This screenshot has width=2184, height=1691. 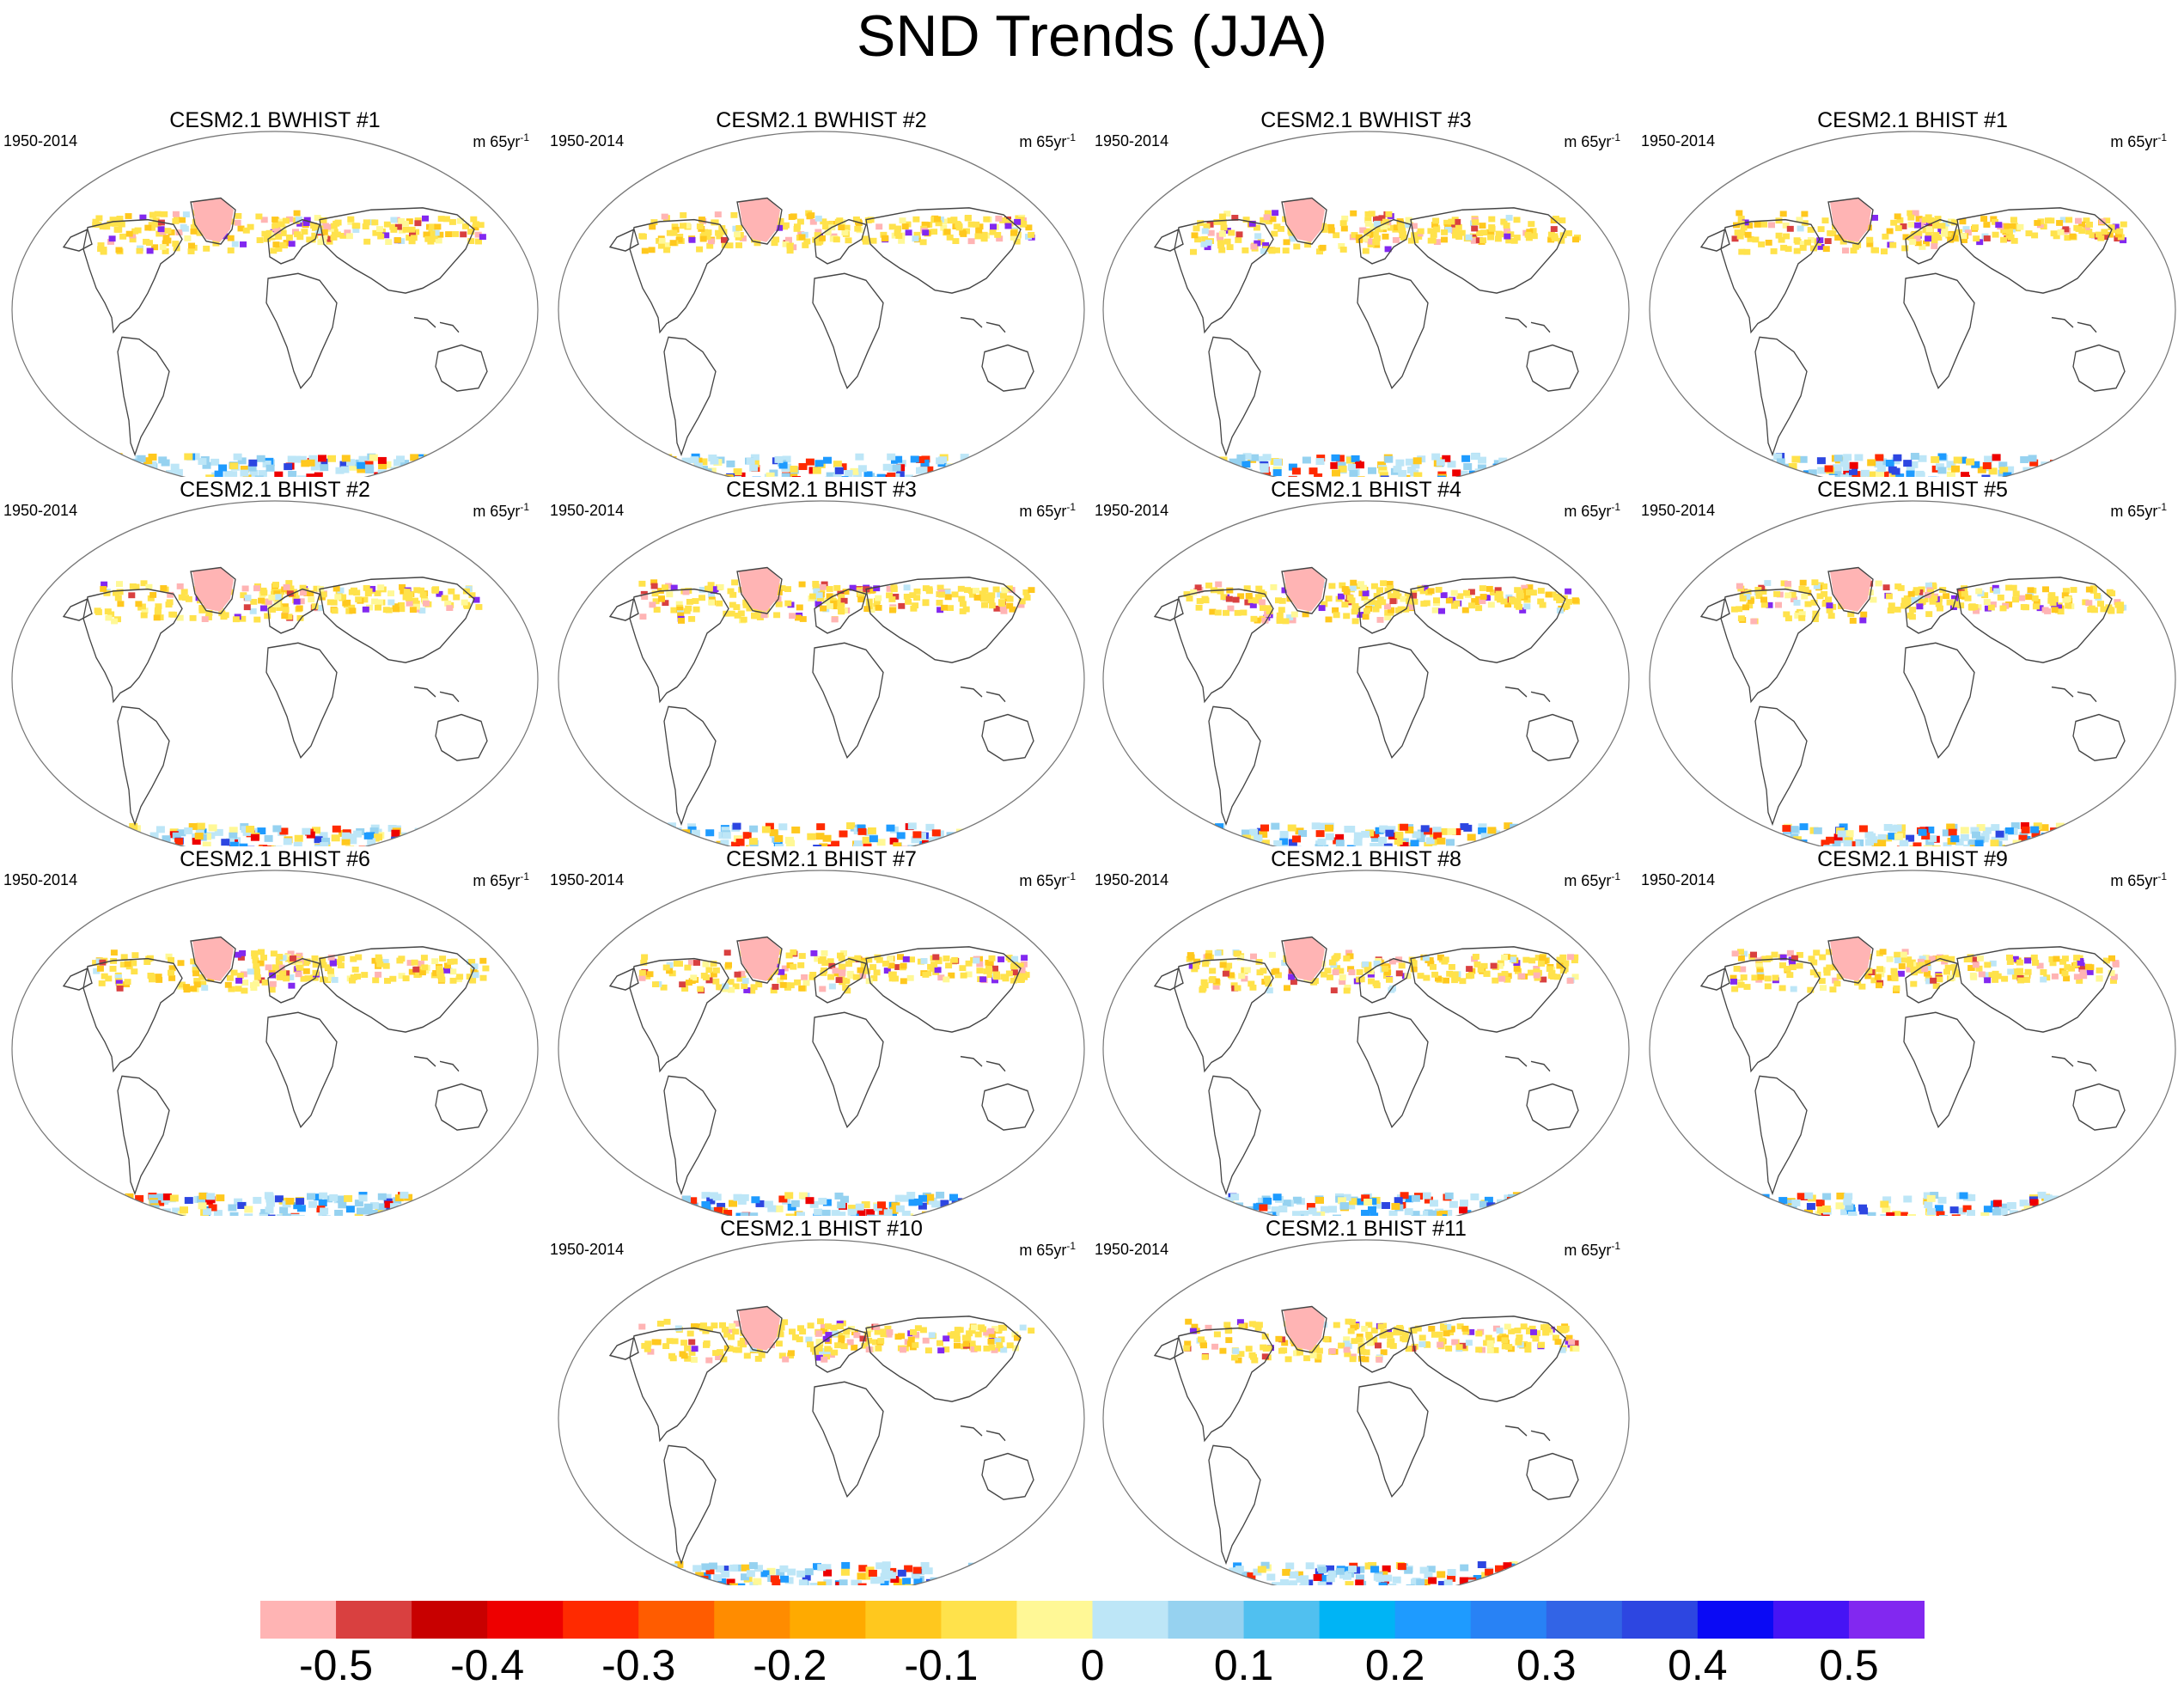 I want to click on units-text: m 65yr, so click(x=1042, y=511).